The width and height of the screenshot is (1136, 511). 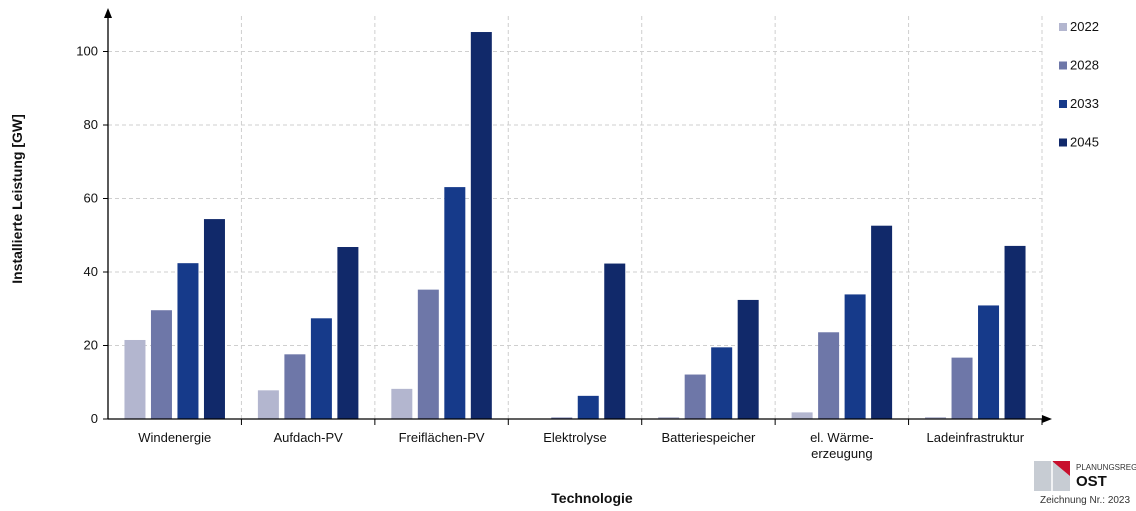 I want to click on x-tick-label: Ladeinfrastruktur, so click(x=976, y=437).